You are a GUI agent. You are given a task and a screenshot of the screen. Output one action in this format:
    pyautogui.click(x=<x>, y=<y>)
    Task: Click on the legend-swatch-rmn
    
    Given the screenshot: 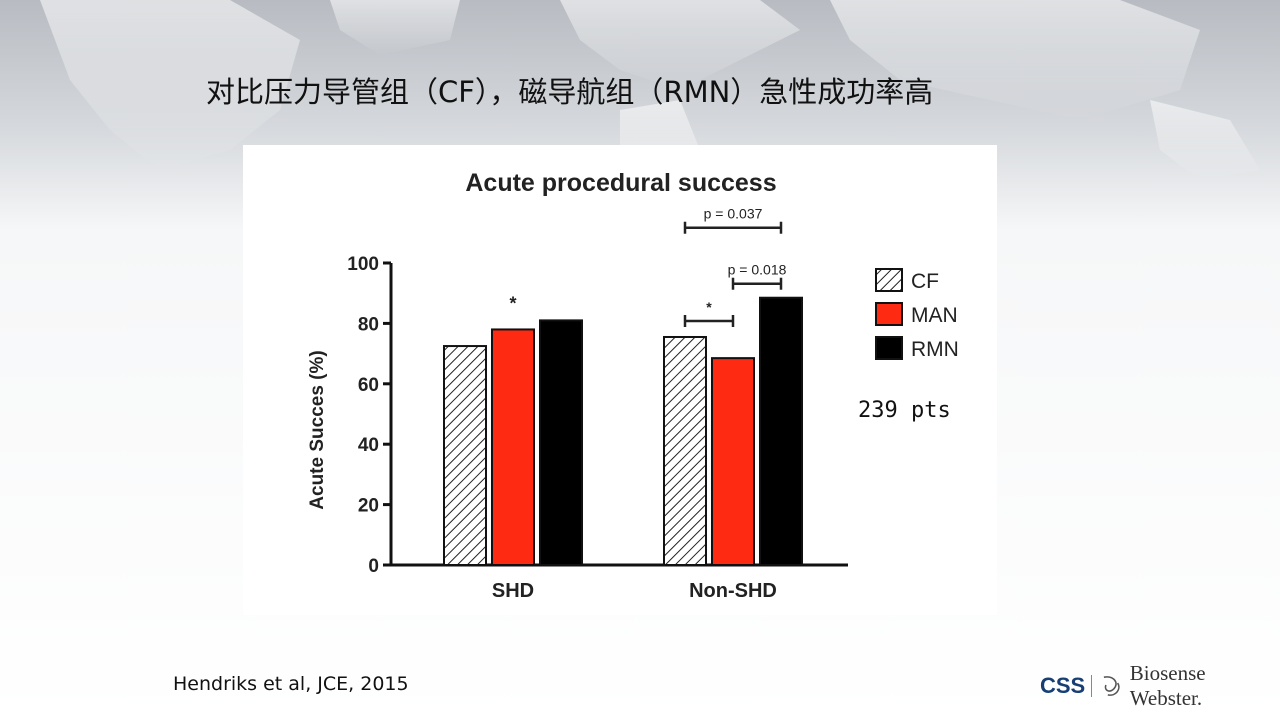 What is the action you would take?
    pyautogui.click(x=889, y=348)
    